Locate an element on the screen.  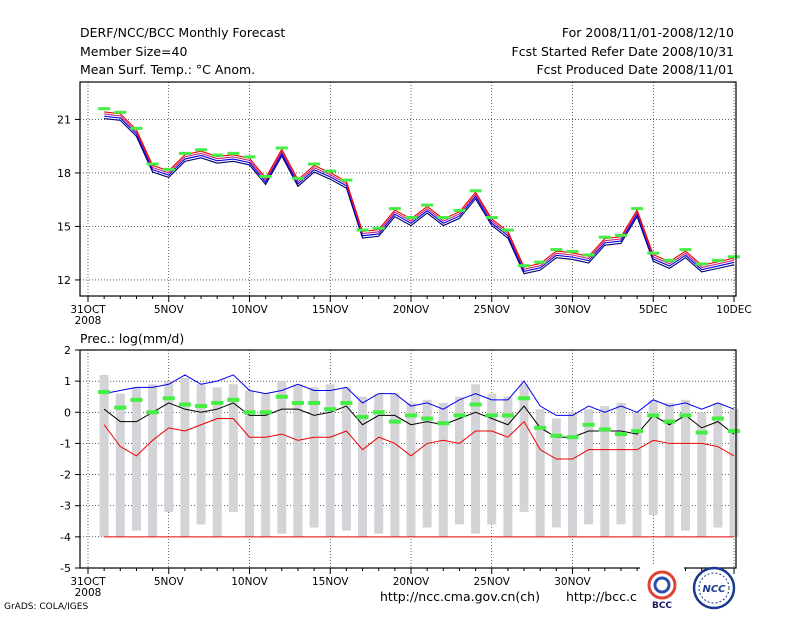
prec-ytick-label: -4 is located at coordinates (65, 537).